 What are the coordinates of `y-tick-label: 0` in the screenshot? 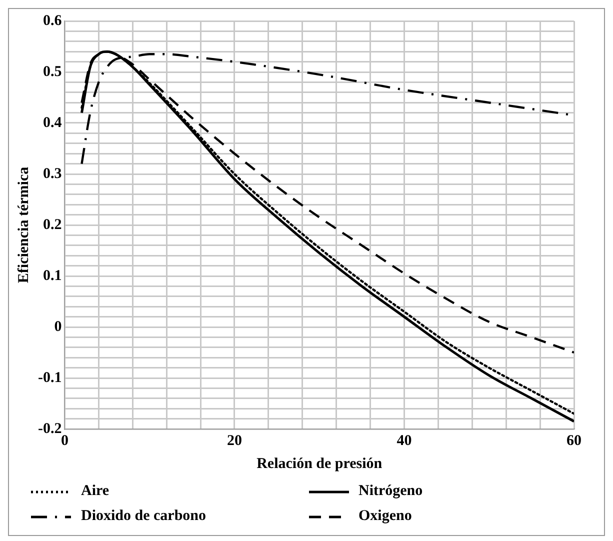 It's located at (58, 326).